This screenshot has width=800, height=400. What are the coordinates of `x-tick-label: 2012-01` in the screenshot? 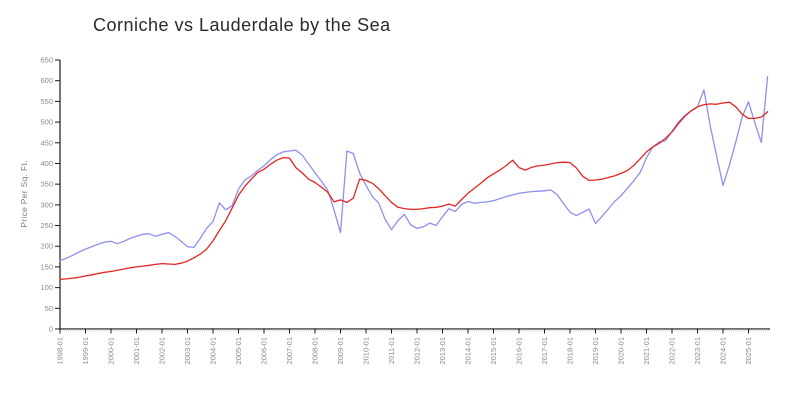 It's located at (417, 351).